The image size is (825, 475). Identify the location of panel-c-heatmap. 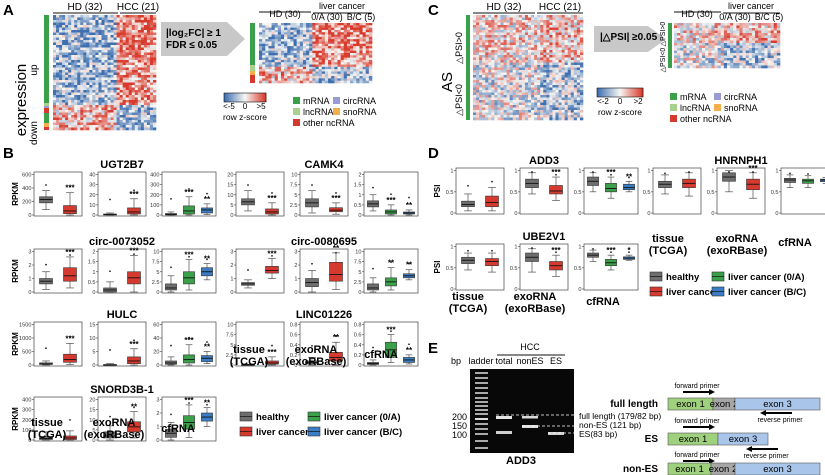
(525, 68).